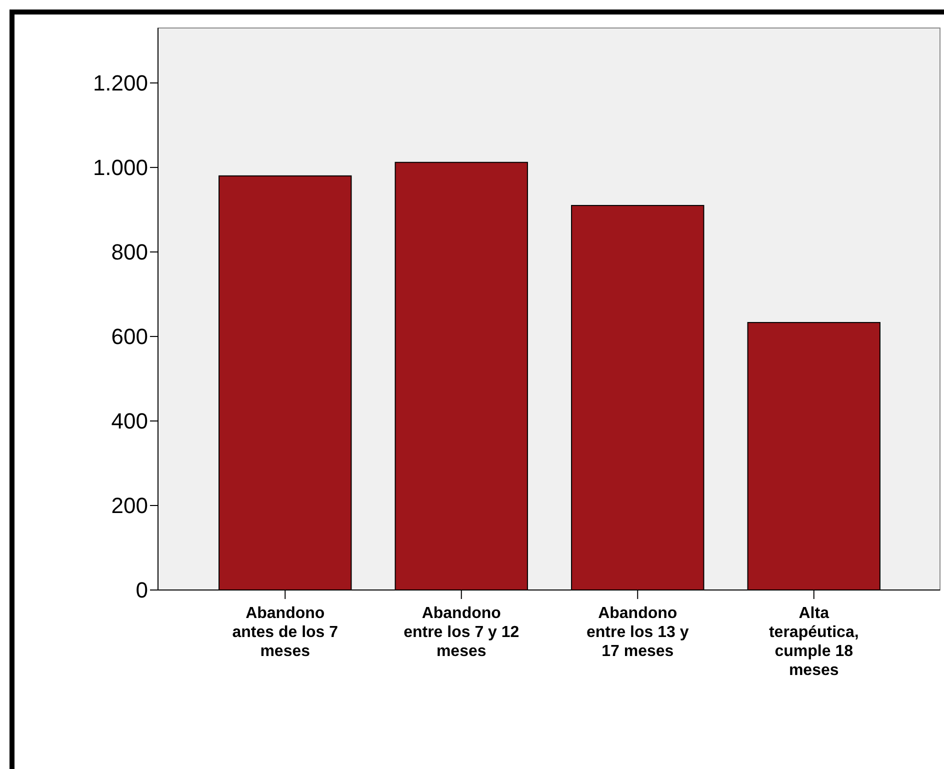  What do you see at coordinates (637, 632) in the screenshot?
I see `x-tick-label: Abandono entre los 13 y 17 meses` at bounding box center [637, 632].